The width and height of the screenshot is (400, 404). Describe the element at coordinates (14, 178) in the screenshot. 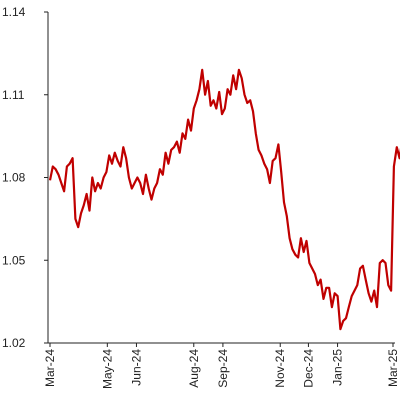

I see `y-tick-label: 1.08` at that location.